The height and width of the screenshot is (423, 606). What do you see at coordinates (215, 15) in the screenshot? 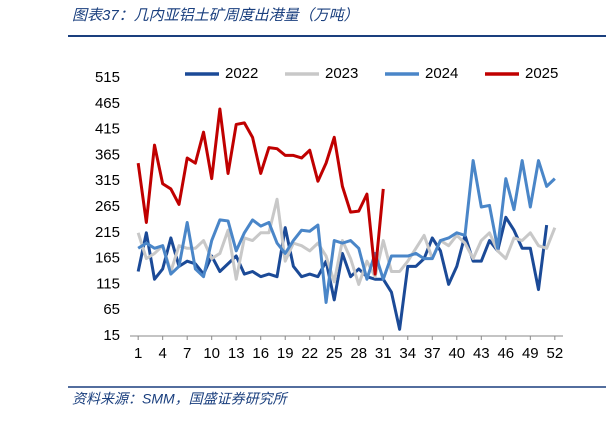
I see `chart-title: 图表37：几内亚铝土矿周度出港量（万吨）` at bounding box center [215, 15].